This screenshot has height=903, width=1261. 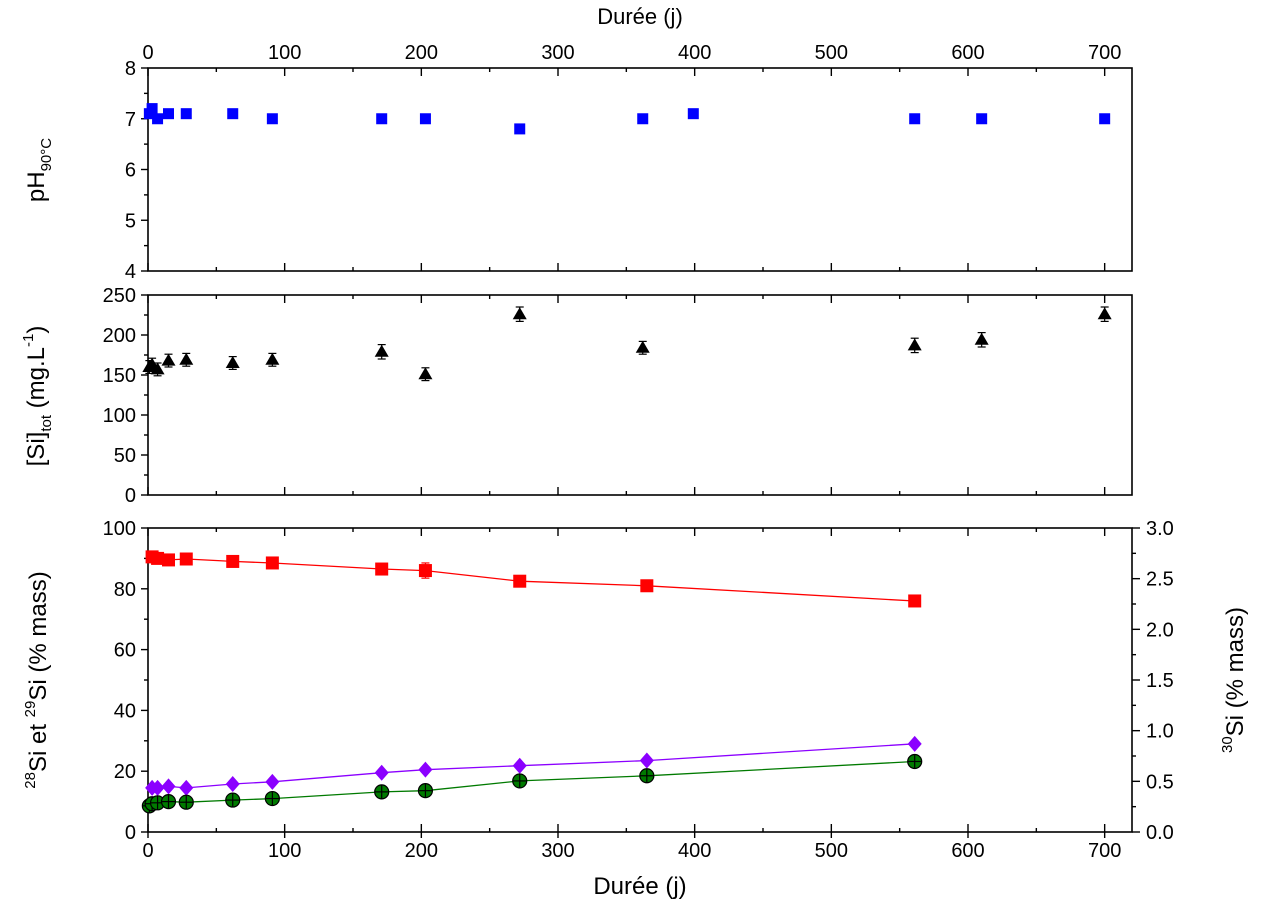 I want to click on si-y-axis-title: [Si]tot (mg.L-1), so click(x=37, y=396).